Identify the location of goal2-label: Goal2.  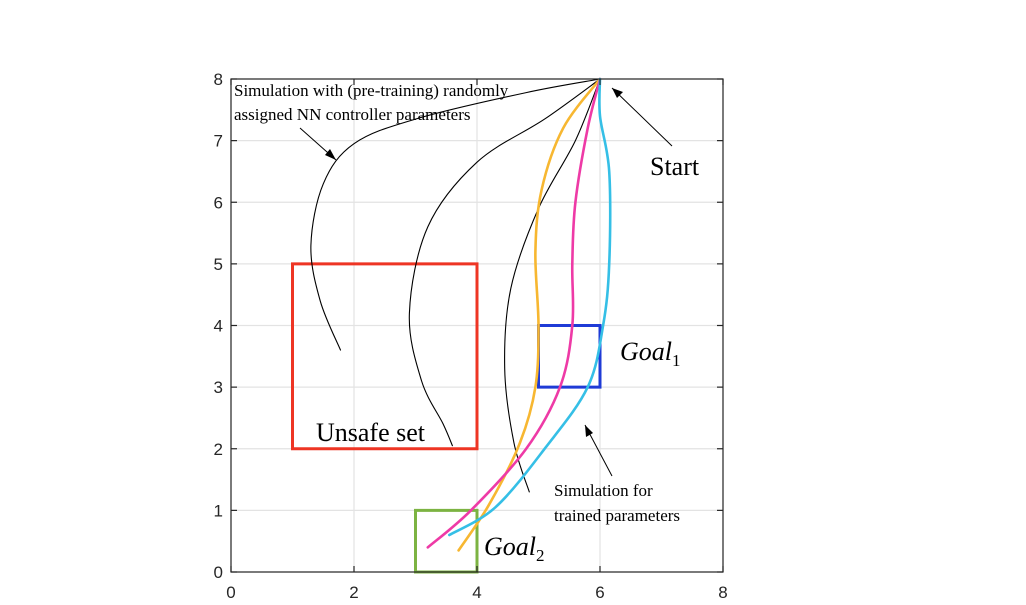
(514, 548).